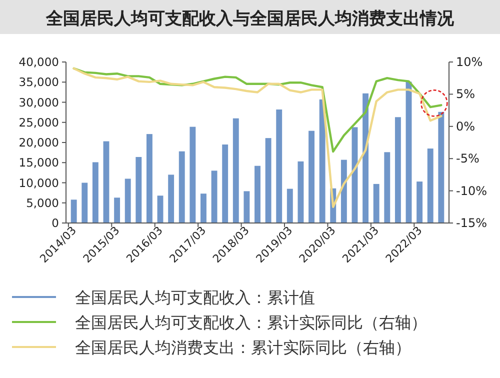 Image resolution: width=500 pixels, height=378 pixels. I want to click on chart-title: 全国居民人均可支配收入与全国居民人均消费支出情况, so click(250, 19).